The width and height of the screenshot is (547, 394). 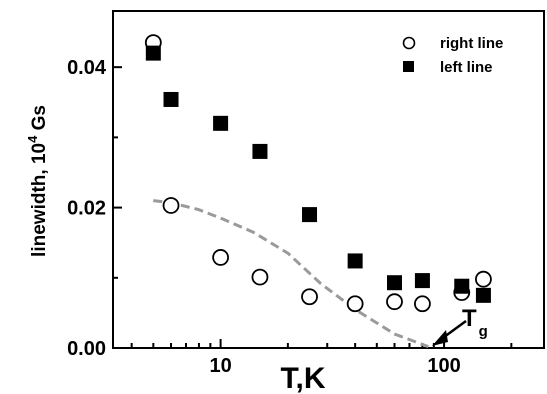 I want to click on y-axis-title-exponent: 4, so click(x=32, y=139).